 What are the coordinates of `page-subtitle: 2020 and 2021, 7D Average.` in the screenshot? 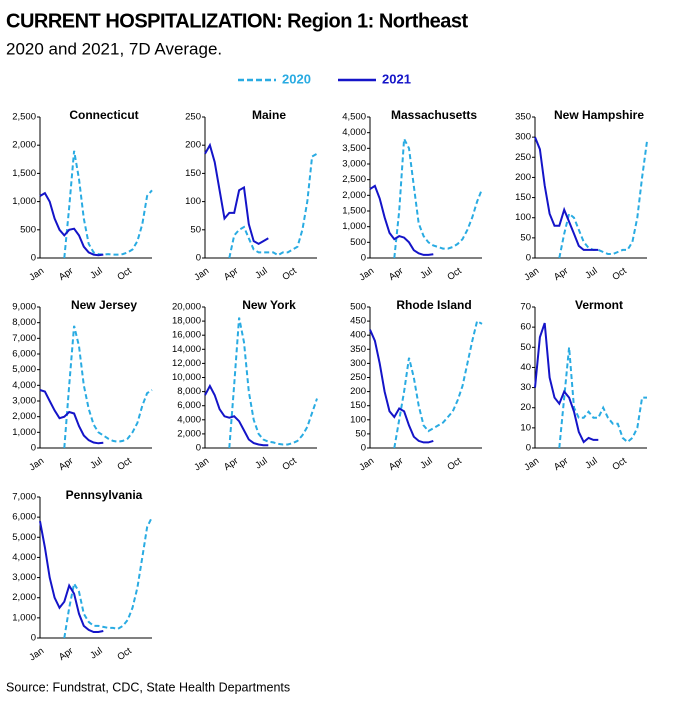 It's located at (114, 48).